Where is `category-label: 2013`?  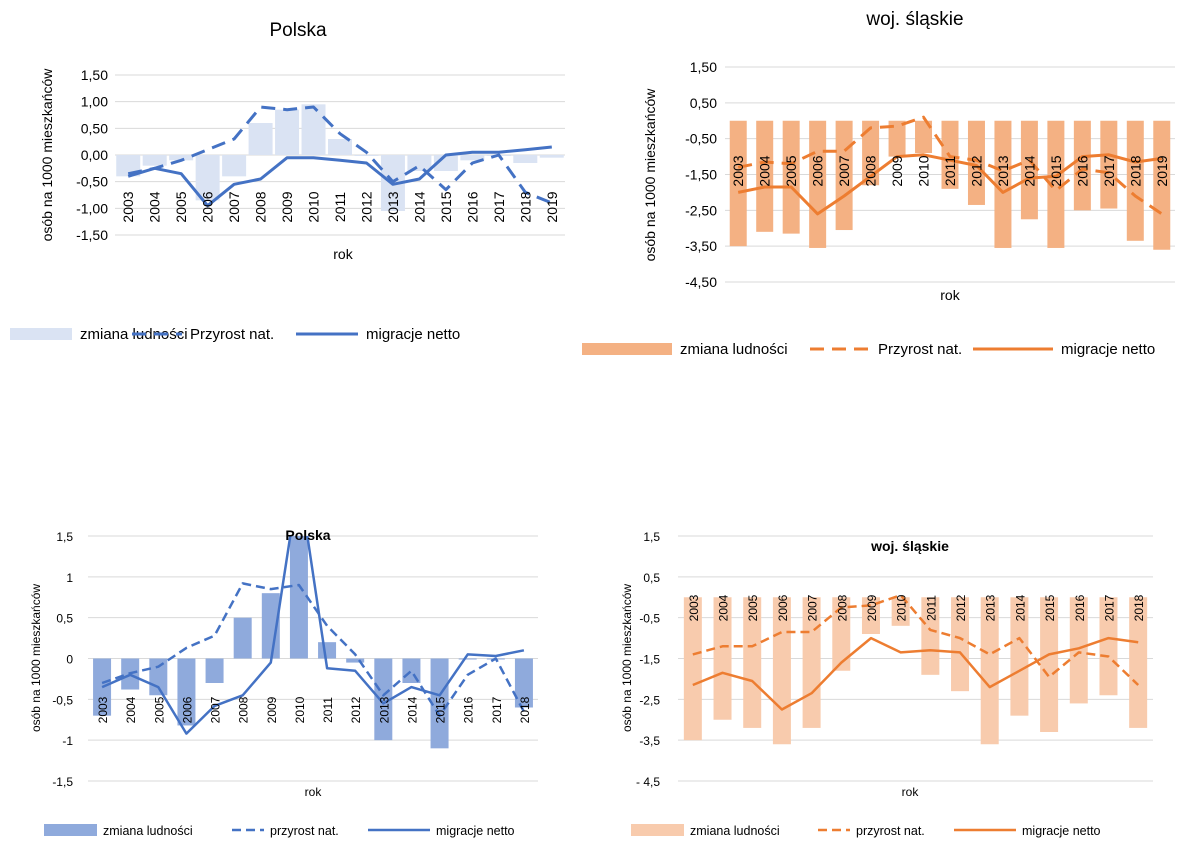
category-label: 2013 is located at coordinates (393, 206).